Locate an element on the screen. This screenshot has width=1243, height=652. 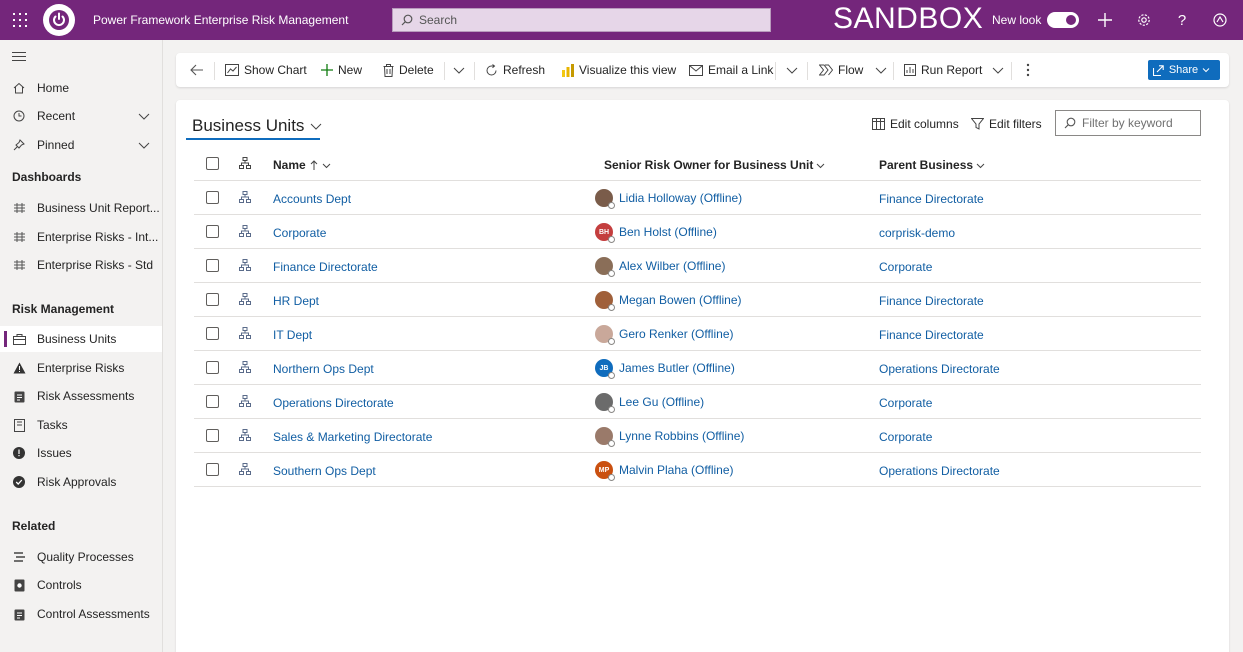
global-search-input: Search is located at coordinates (581, 20).